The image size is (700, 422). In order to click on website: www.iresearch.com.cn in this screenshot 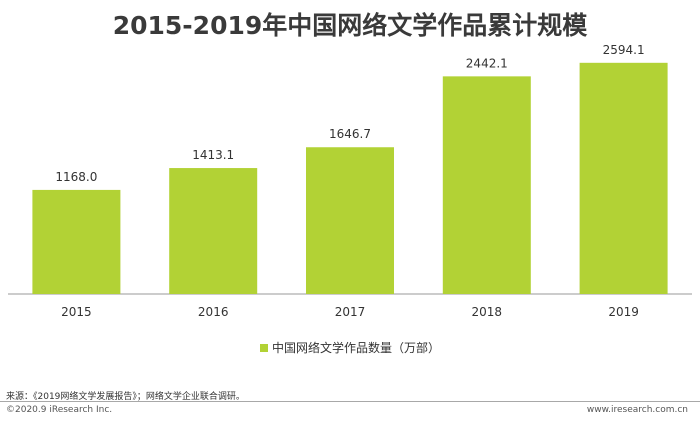, I will do `click(637, 410)`.